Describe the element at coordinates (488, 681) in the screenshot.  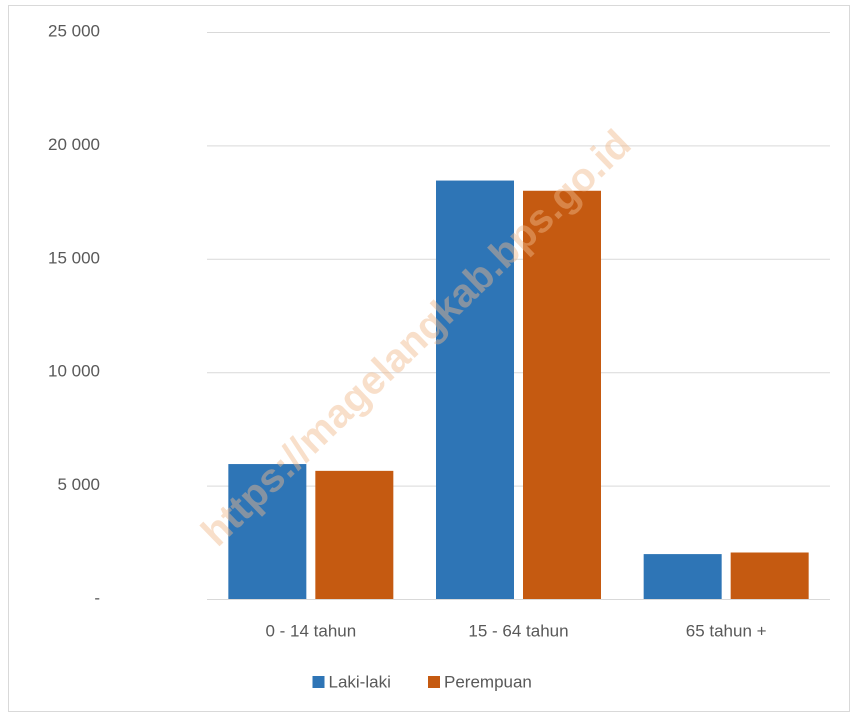
I see `legend-label: Perempuan` at that location.